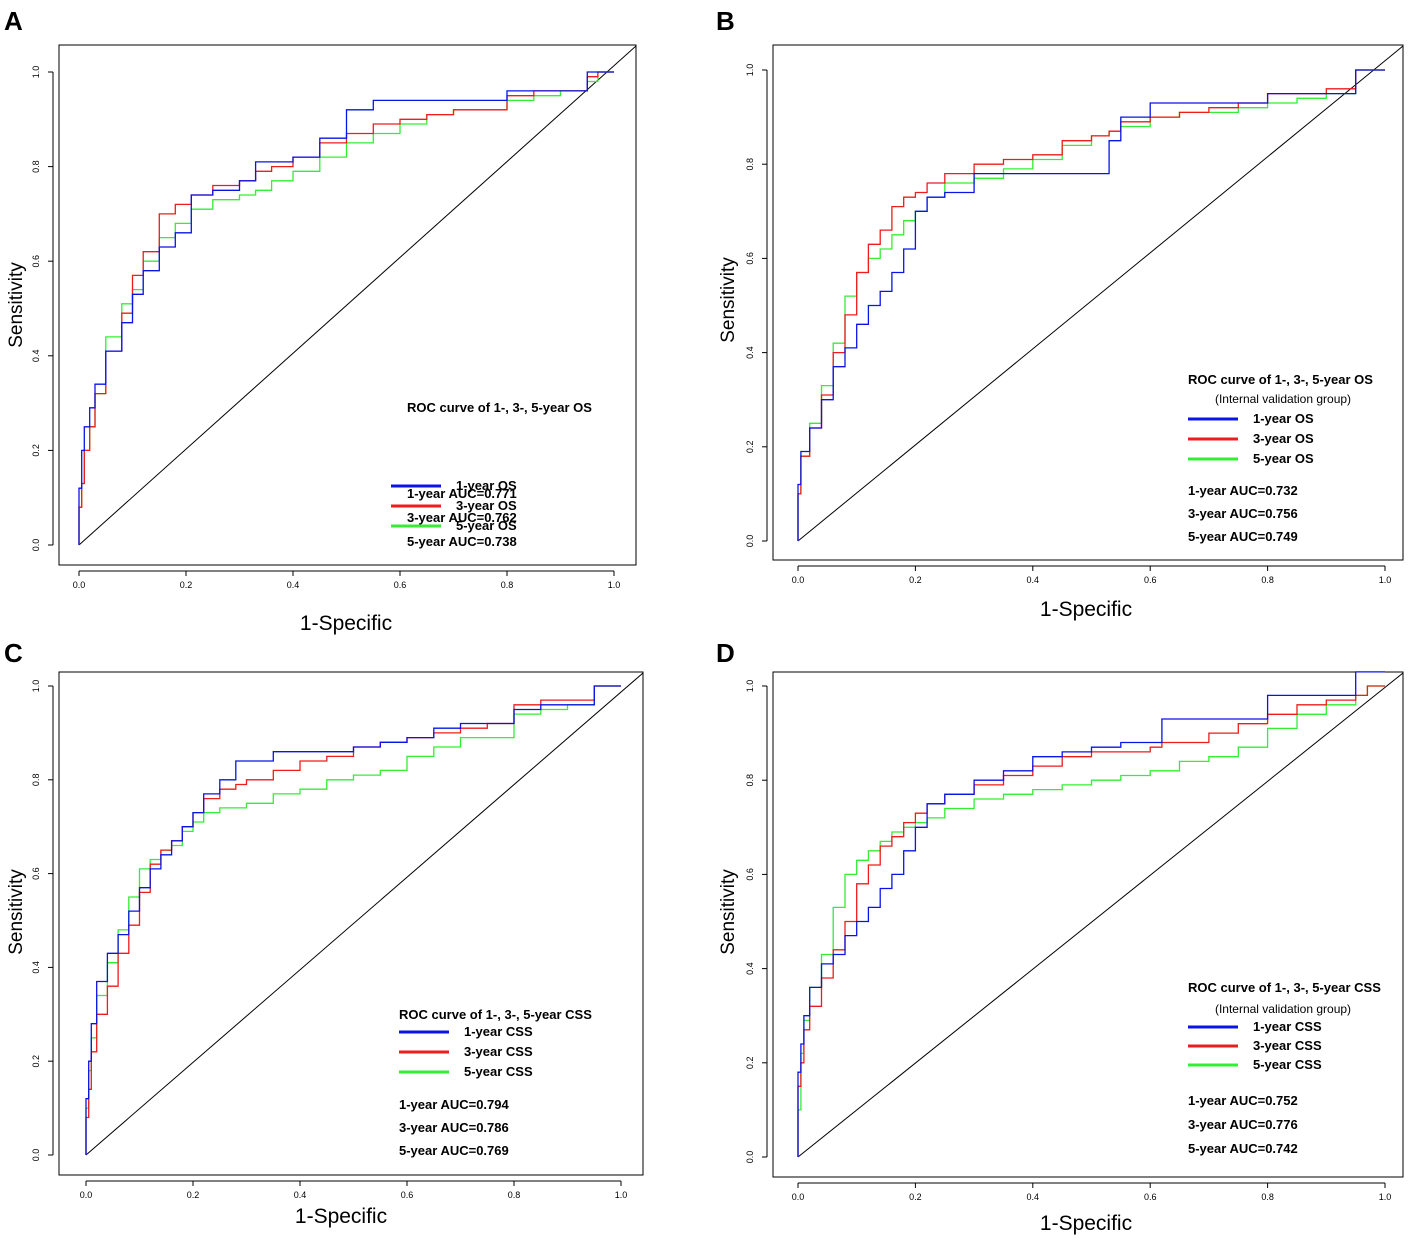  I want to click on roc-curve-5-year-css, so click(353, 920).